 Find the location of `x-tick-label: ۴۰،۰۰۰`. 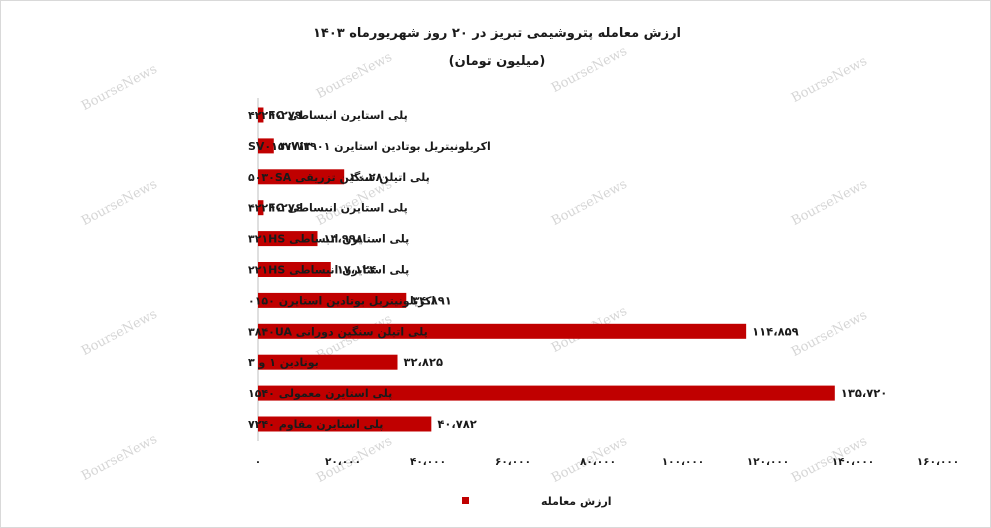

x-tick-label: ۴۰،۰۰۰ is located at coordinates (428, 462).